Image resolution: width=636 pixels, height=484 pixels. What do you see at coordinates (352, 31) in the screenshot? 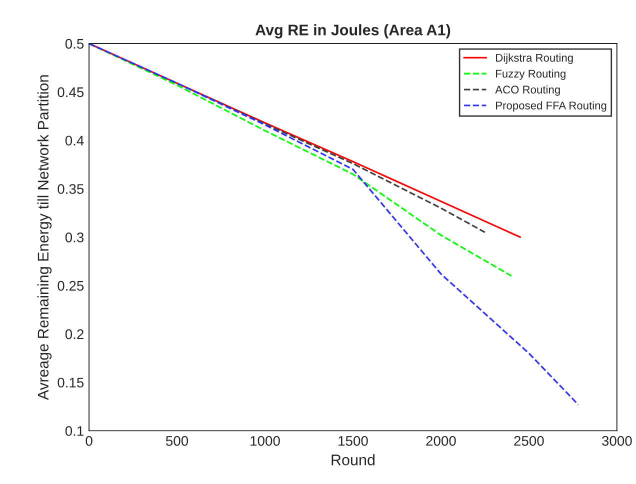
I see `chart-title: Avg RE in Joules (Area A1)` at bounding box center [352, 31].